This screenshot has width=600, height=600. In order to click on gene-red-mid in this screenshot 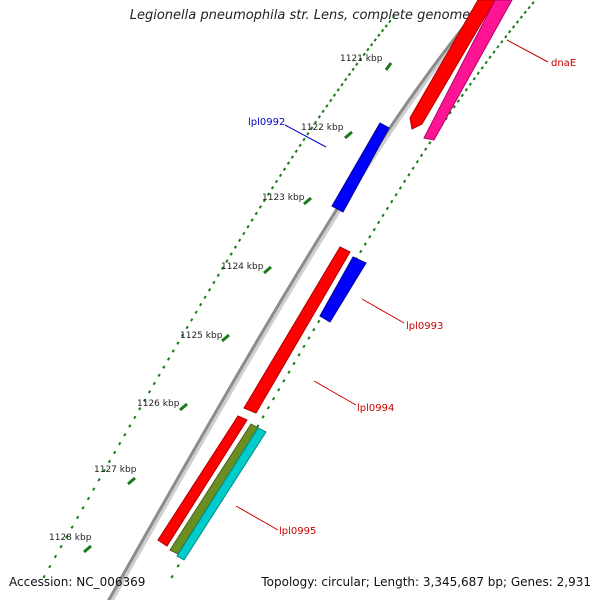, I will do `click(297, 330)`.